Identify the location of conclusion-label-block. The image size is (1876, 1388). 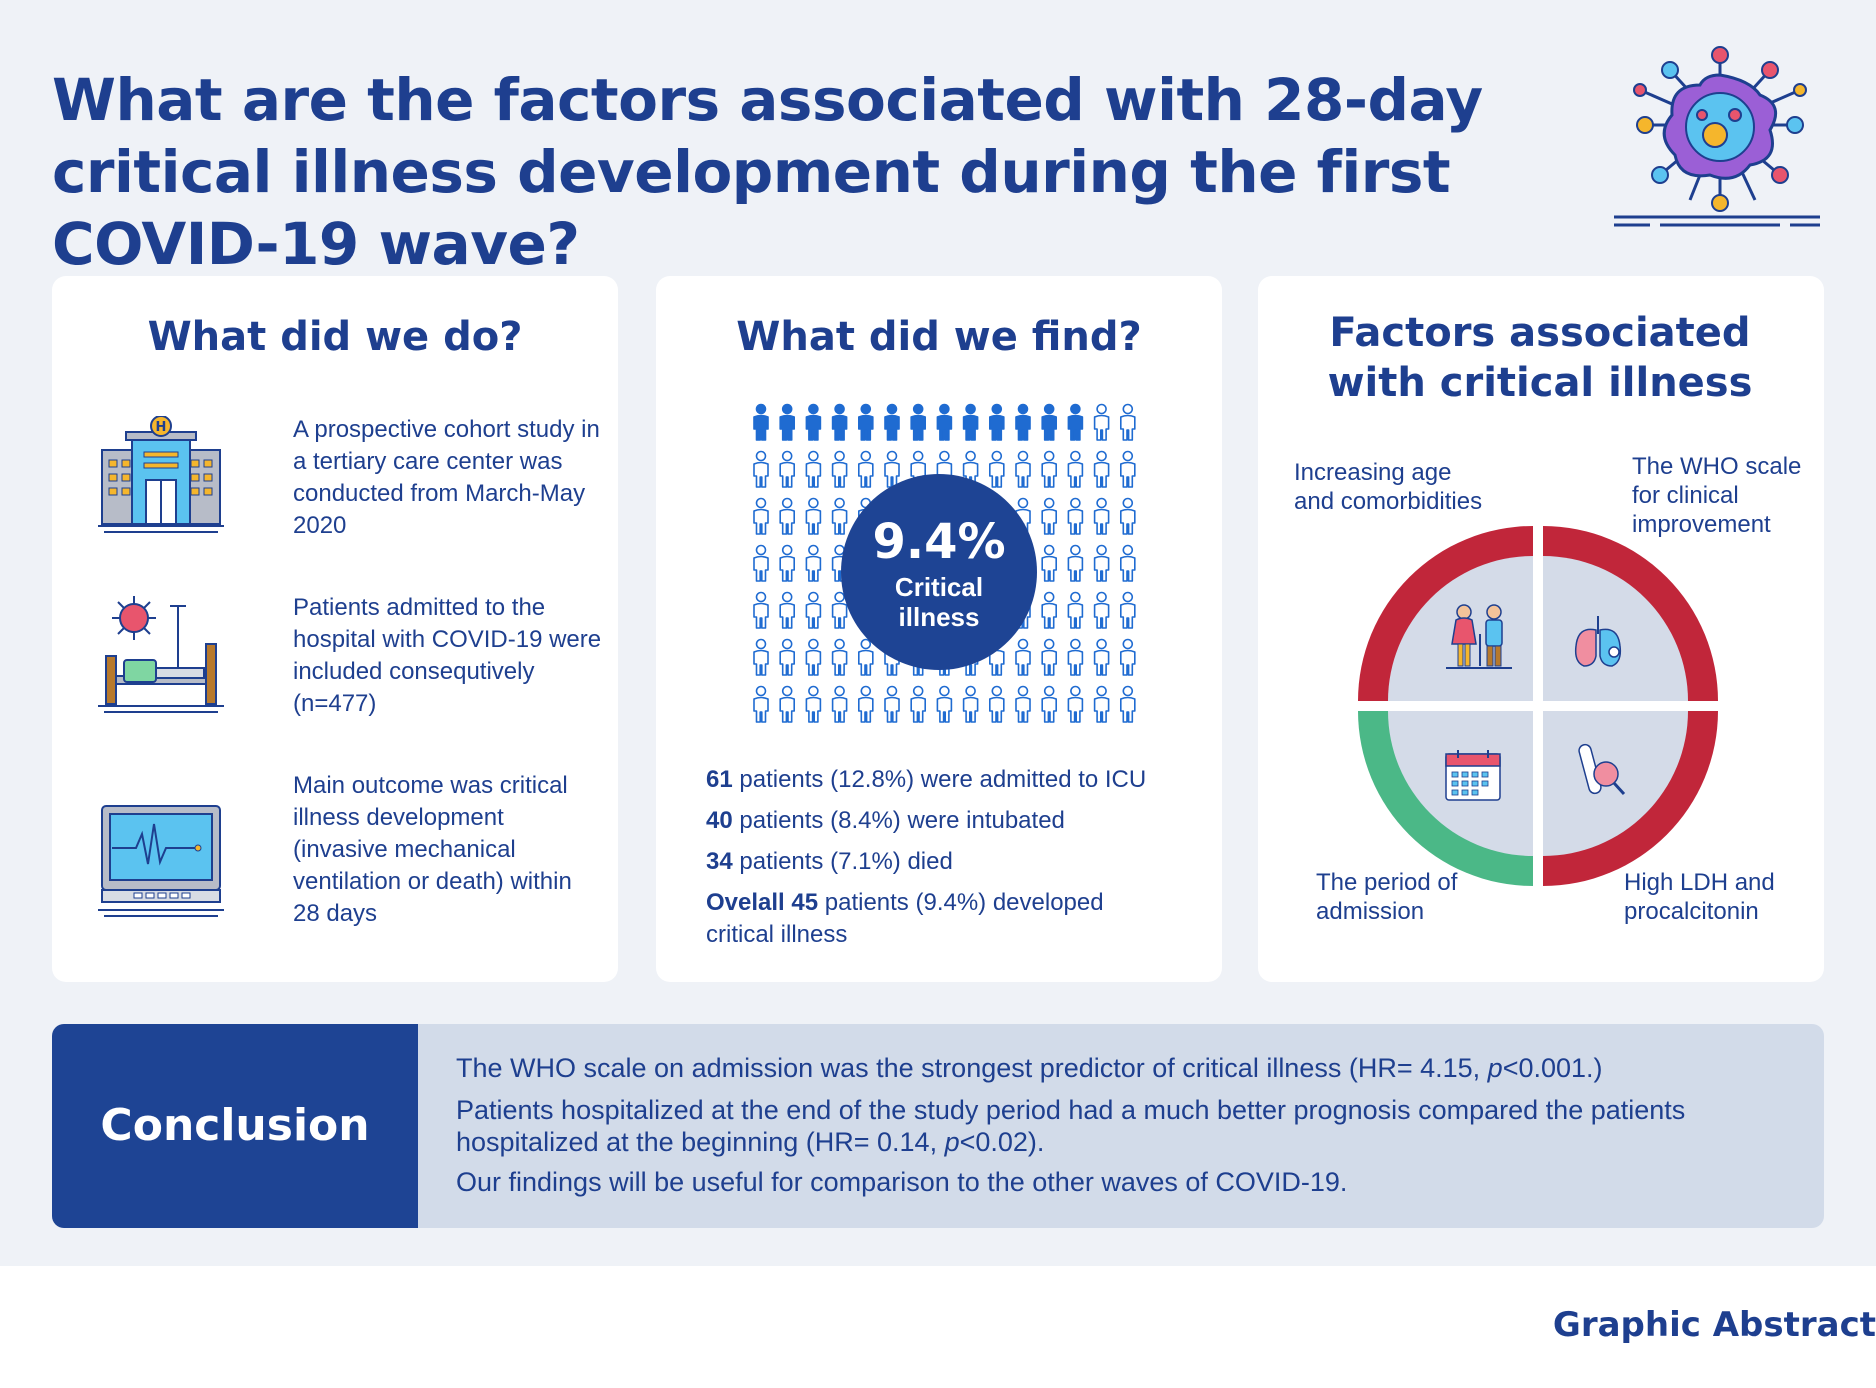
(235, 1126).